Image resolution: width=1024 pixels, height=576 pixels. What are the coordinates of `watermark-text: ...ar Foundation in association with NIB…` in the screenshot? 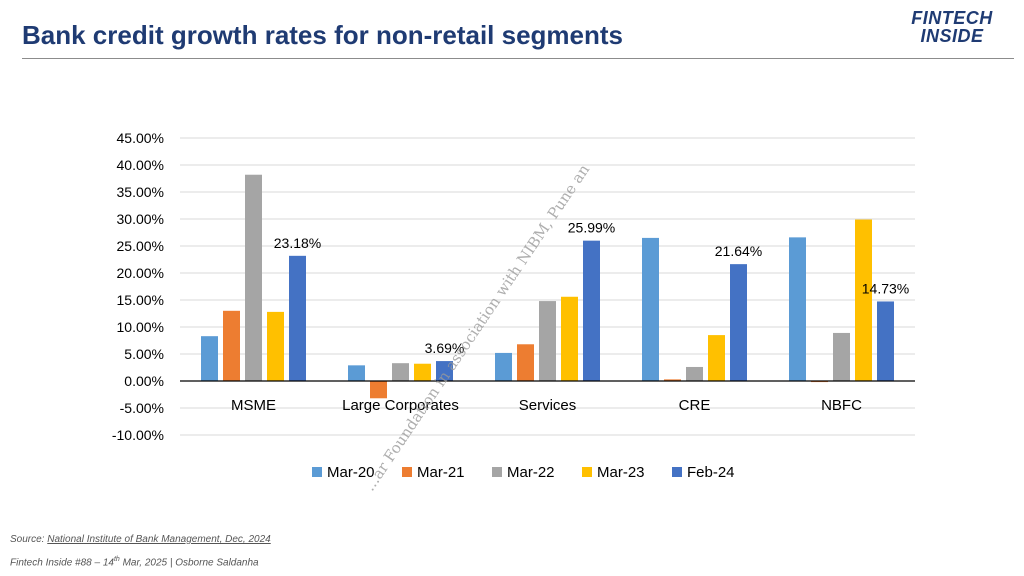 It's located at (476, 327).